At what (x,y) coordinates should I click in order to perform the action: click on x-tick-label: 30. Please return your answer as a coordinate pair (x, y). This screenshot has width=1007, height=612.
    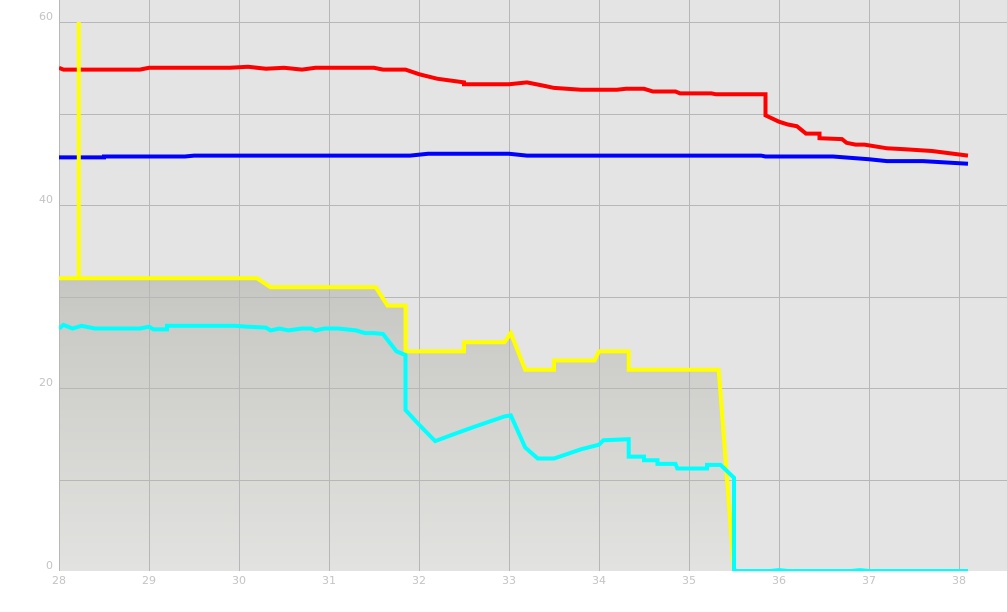
    Looking at the image, I should click on (239, 580).